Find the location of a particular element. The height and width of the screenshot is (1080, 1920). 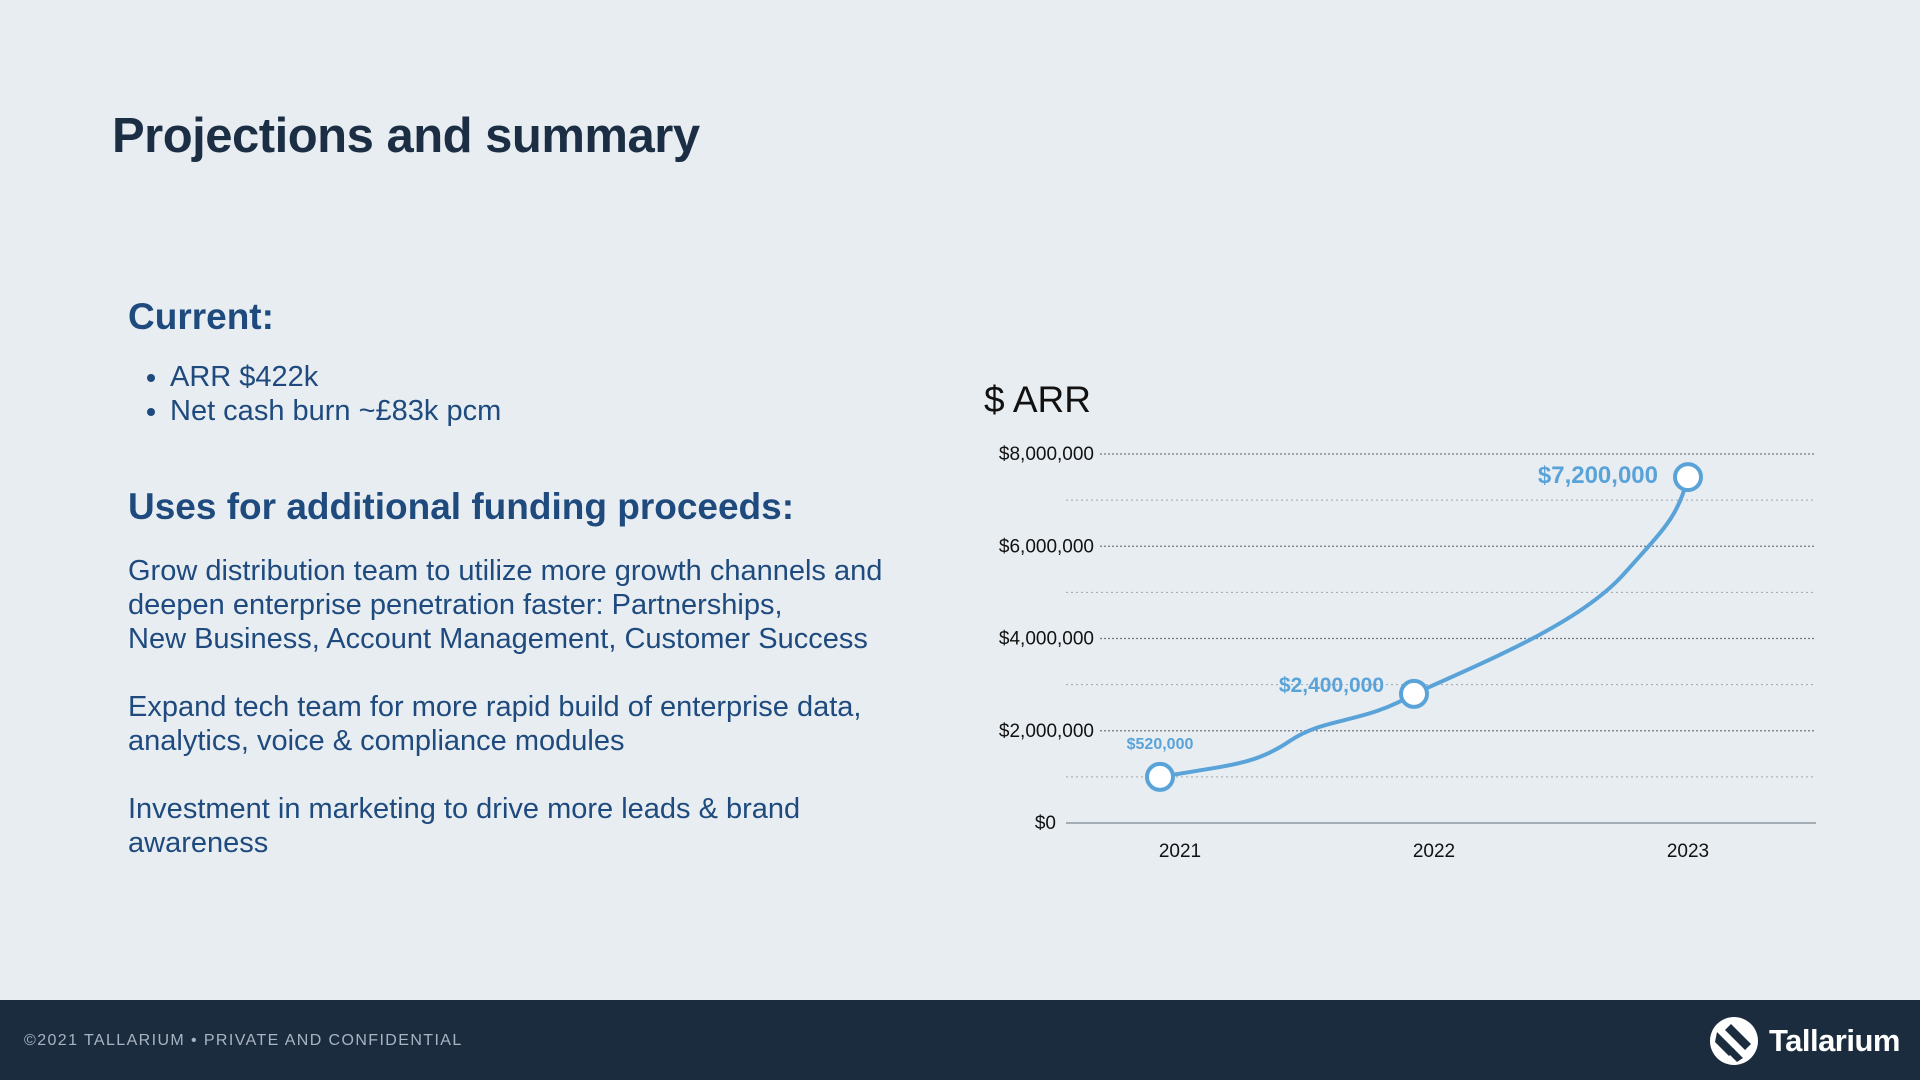

data-label: $2,400,000 is located at coordinates (1331, 685).